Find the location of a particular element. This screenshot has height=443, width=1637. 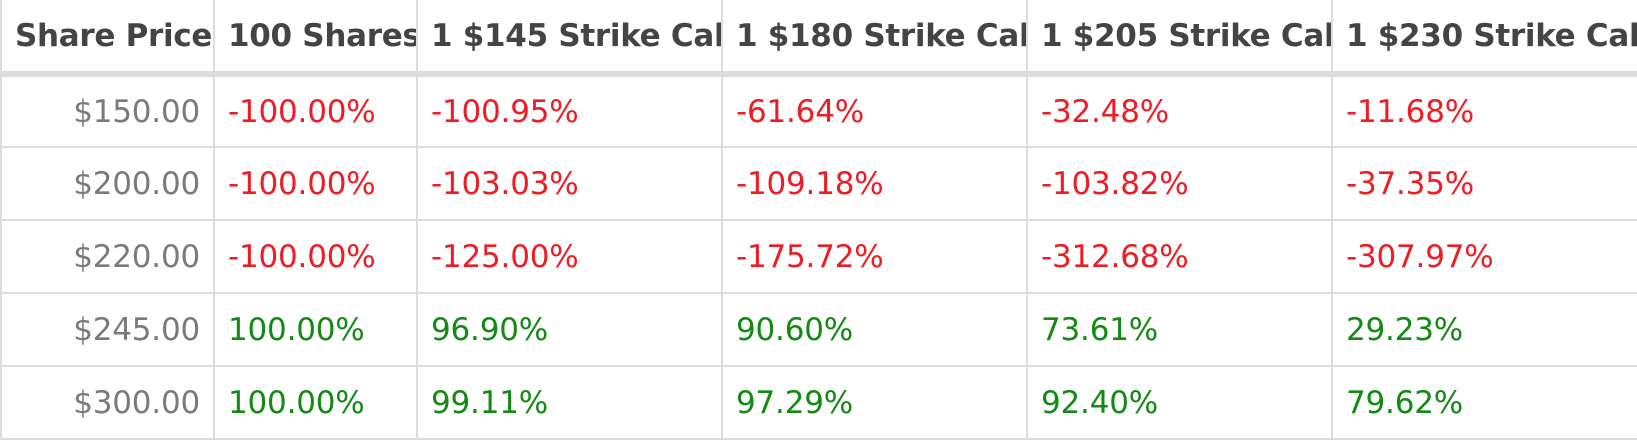

return-cell: 99.11% is located at coordinates (569, 402).